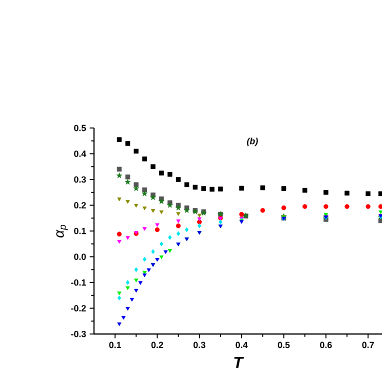  Describe the element at coordinates (157, 345) in the screenshot. I see `x-tick-label: 0.2` at that location.